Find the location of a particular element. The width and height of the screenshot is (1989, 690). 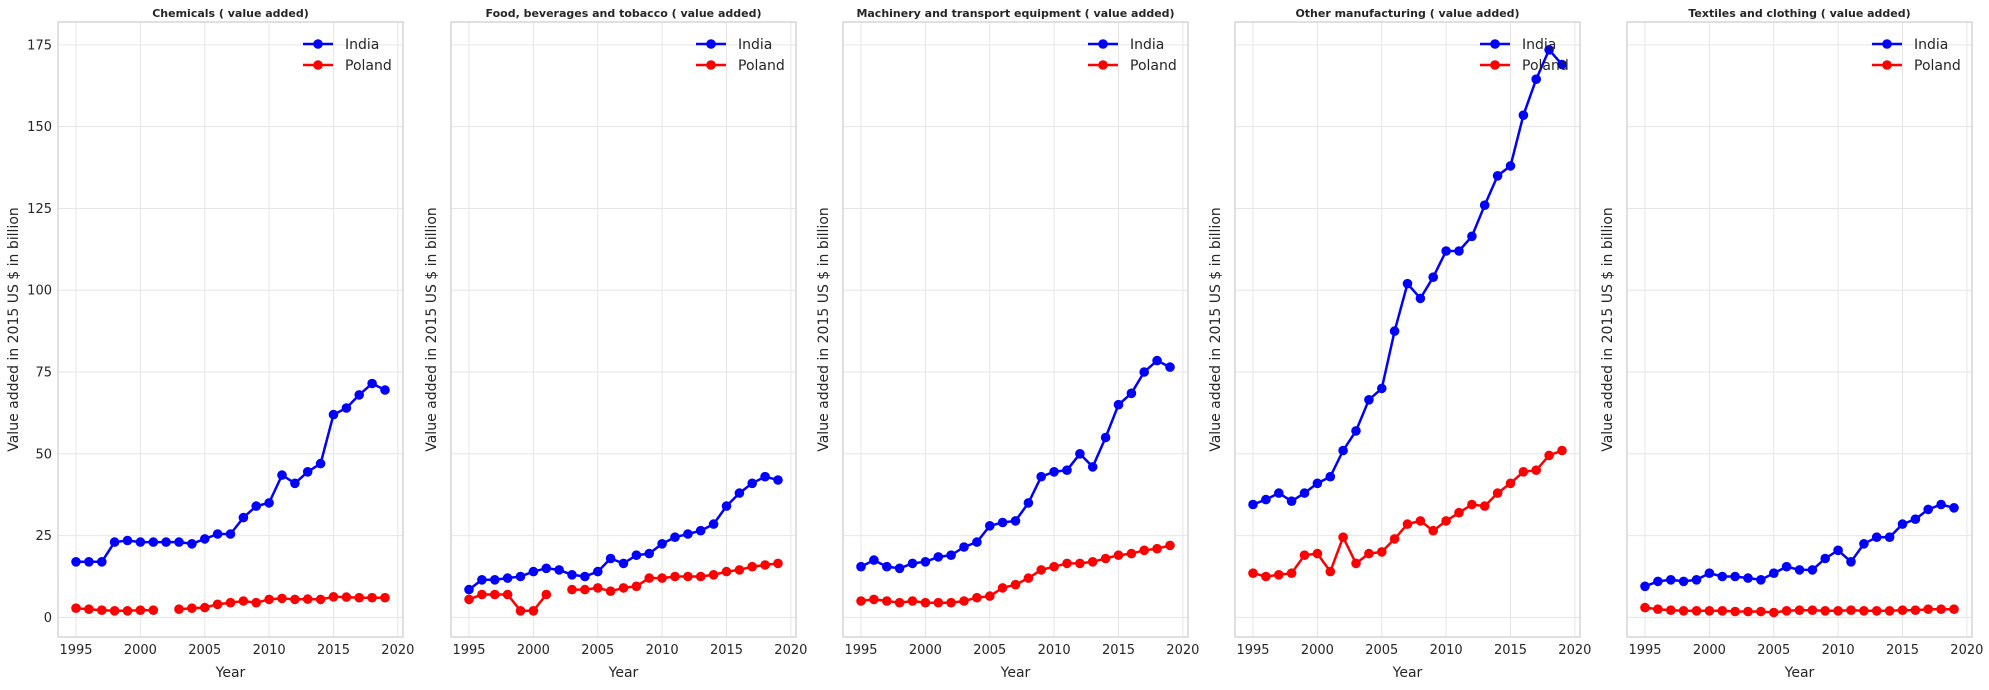

x-tick-label: 2000 is located at coordinates (1317, 650).